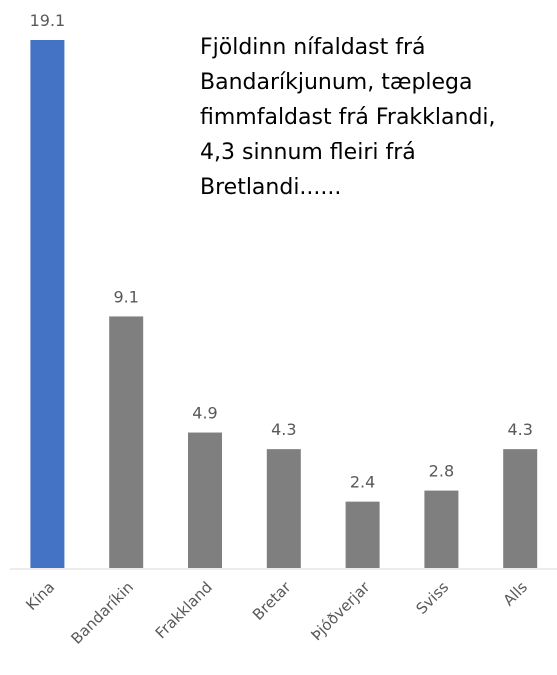  Describe the element at coordinates (340, 611) in the screenshot. I see `x-tick-label: Þjóðverjar` at that location.